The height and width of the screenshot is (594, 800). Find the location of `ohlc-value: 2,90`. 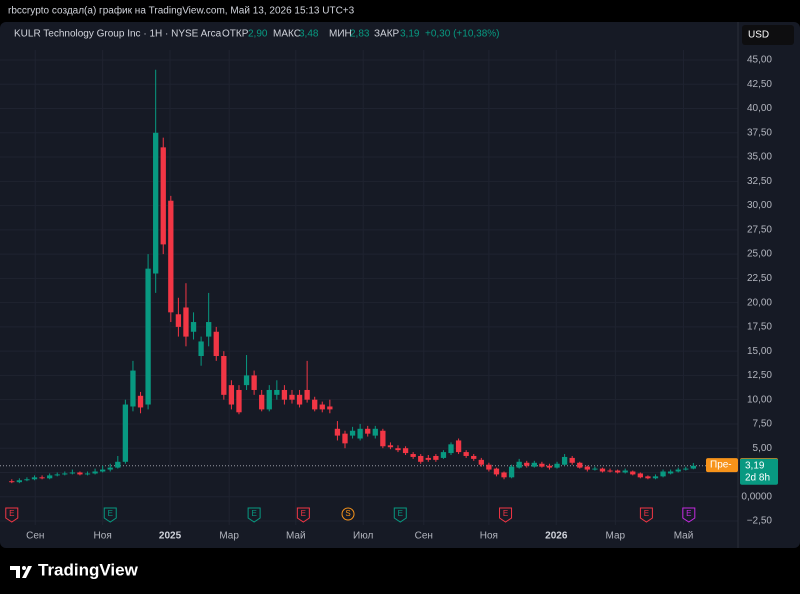

ohlc-value: 2,90 is located at coordinates (258, 34).